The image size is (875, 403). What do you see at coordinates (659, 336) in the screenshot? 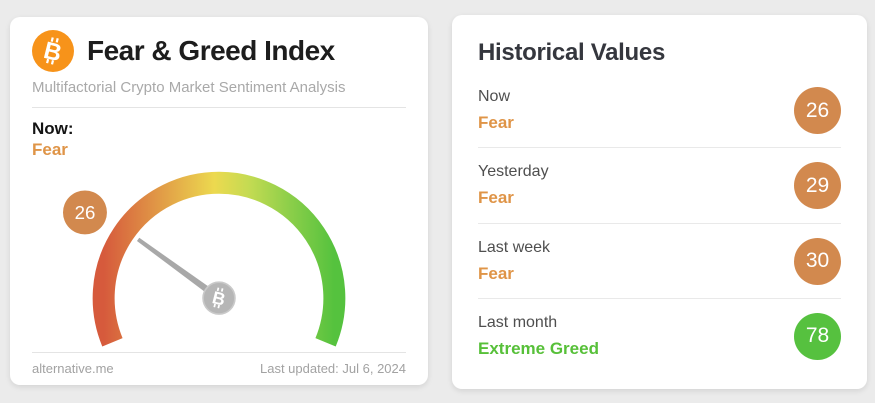
I see `historical-row-last-month: Last month Extreme Greed 78` at bounding box center [659, 336].